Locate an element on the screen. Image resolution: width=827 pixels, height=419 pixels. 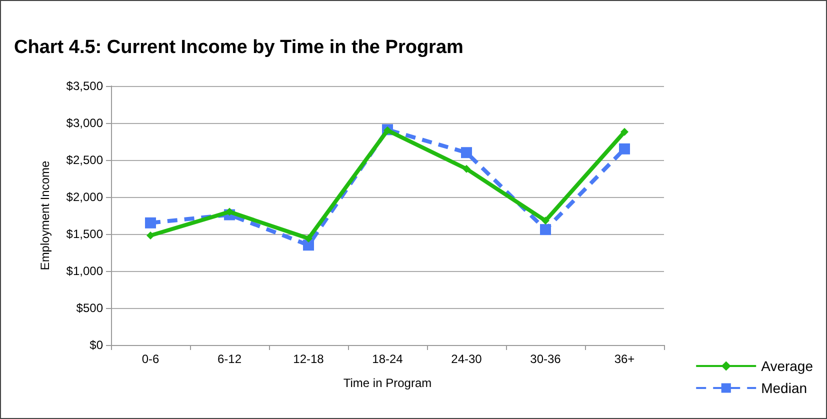
y-tick-label: $500 is located at coordinates (90, 308).